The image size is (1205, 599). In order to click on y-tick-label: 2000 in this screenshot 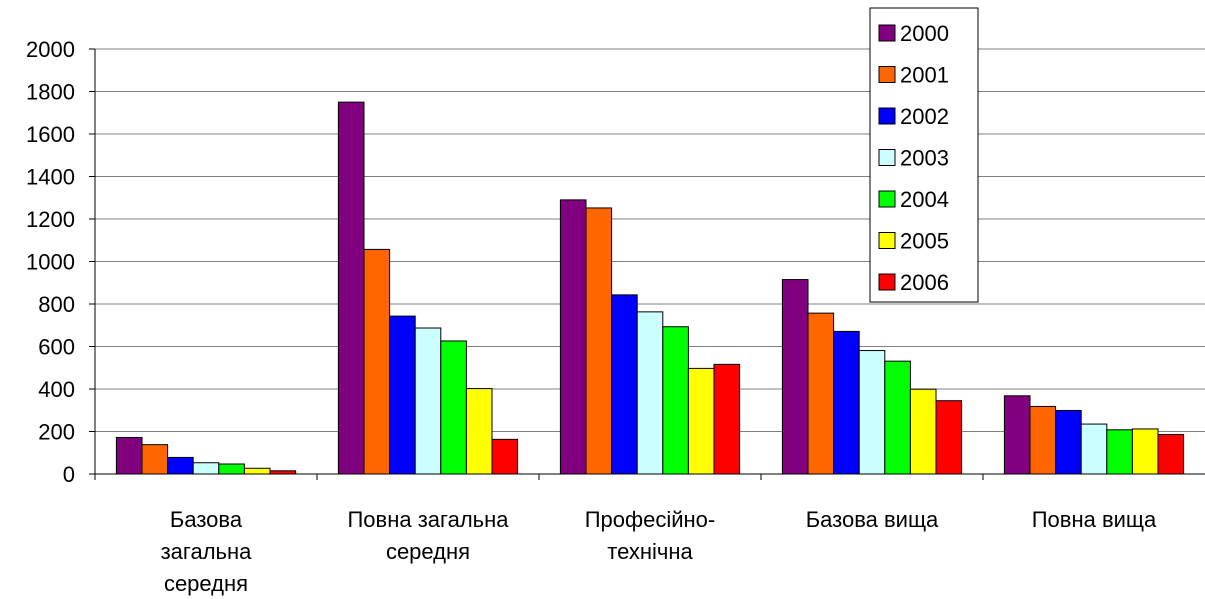, I will do `click(50, 49)`.